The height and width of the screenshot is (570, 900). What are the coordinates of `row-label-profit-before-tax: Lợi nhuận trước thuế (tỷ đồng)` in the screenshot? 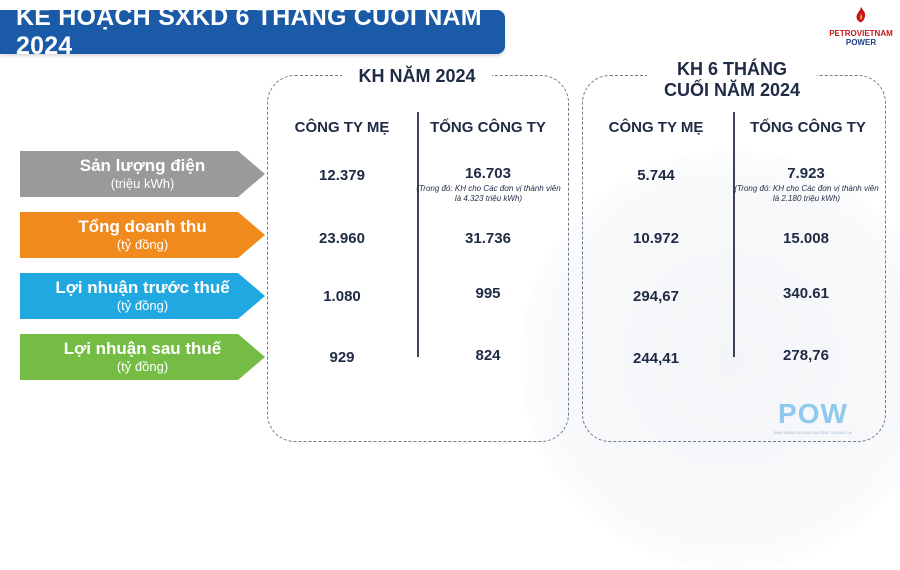 It's located at (142, 296).